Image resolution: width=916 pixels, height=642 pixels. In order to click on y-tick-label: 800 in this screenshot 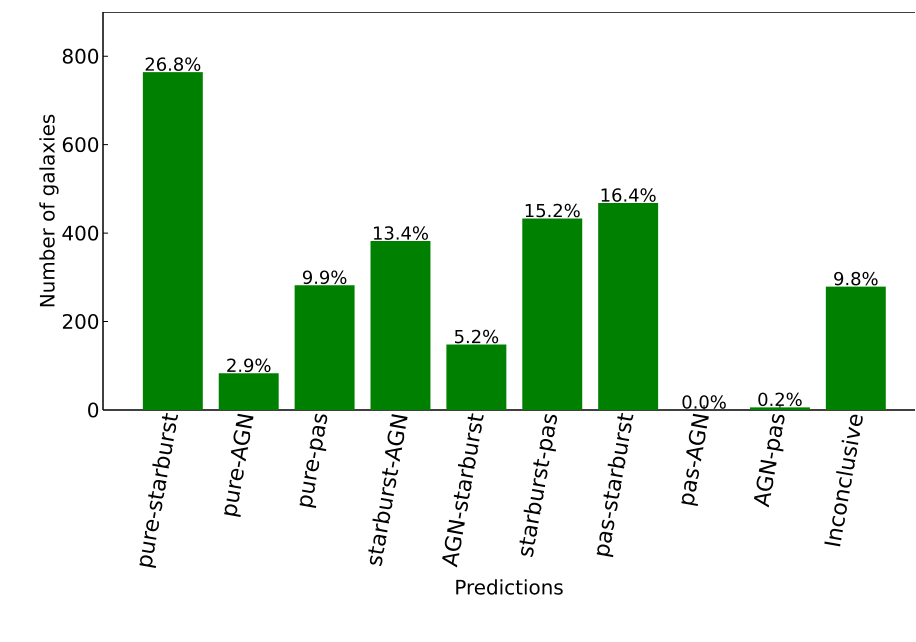, I will do `click(80, 56)`.